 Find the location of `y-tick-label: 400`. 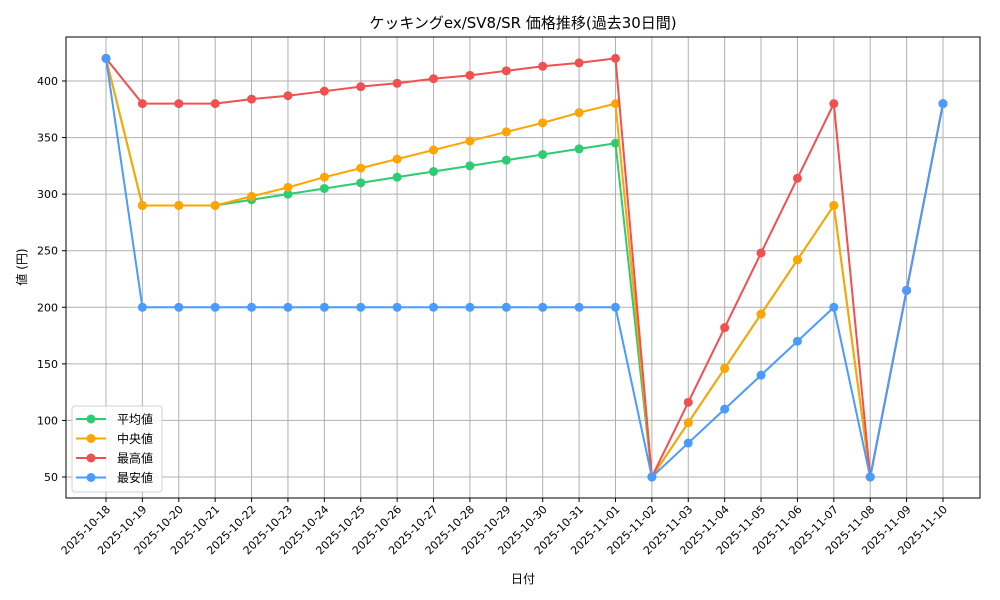

y-tick-label: 400 is located at coordinates (47, 81).